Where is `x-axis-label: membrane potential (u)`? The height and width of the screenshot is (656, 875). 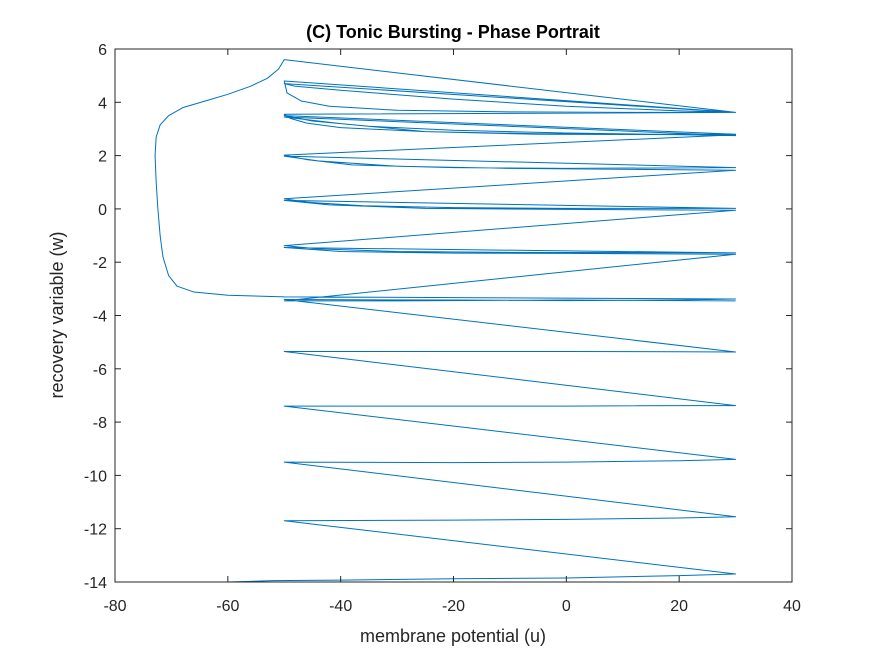 x-axis-label: membrane potential (u) is located at coordinates (453, 636).